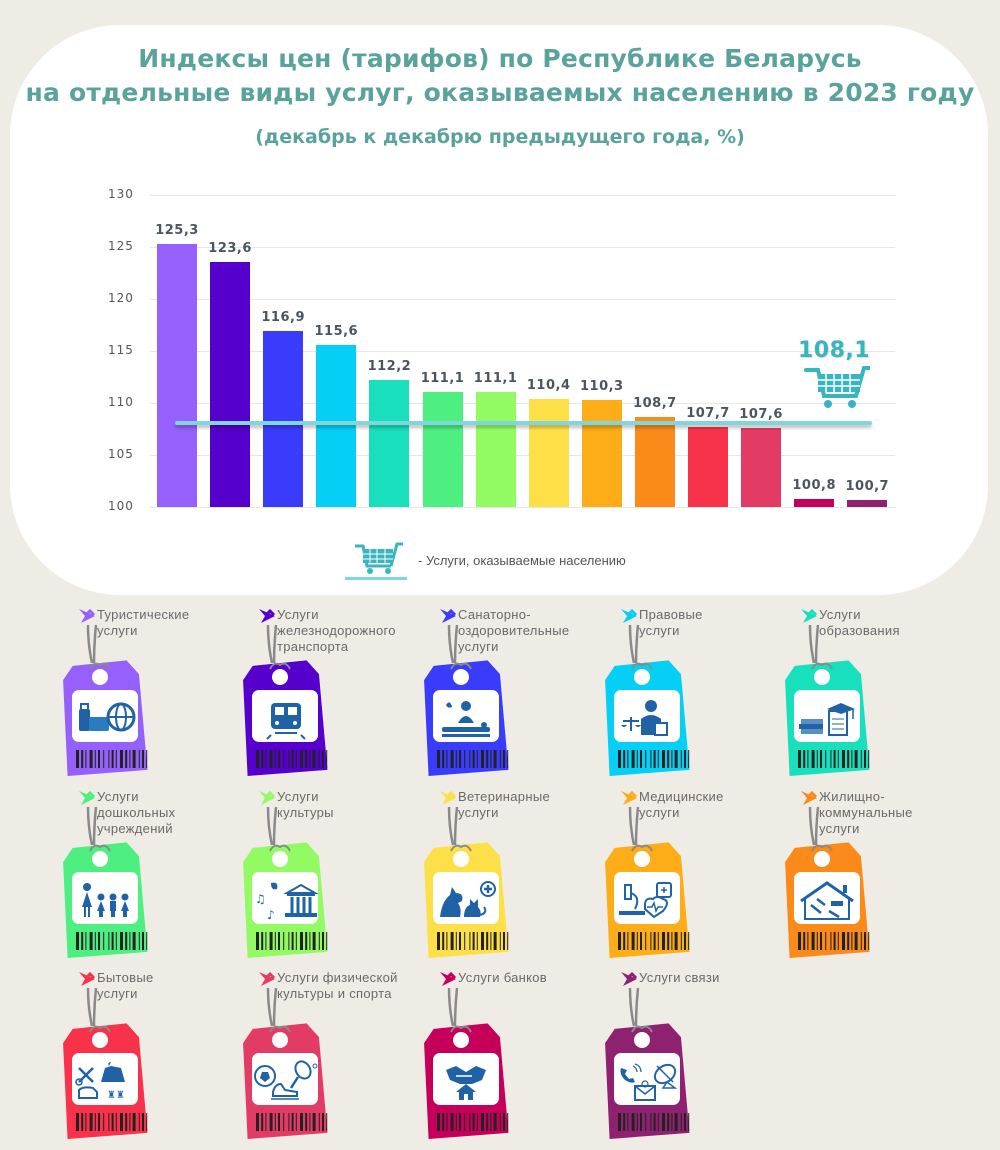  What do you see at coordinates (286, 1080) in the screenshot?
I see `sports-ball-racket-icon` at bounding box center [286, 1080].